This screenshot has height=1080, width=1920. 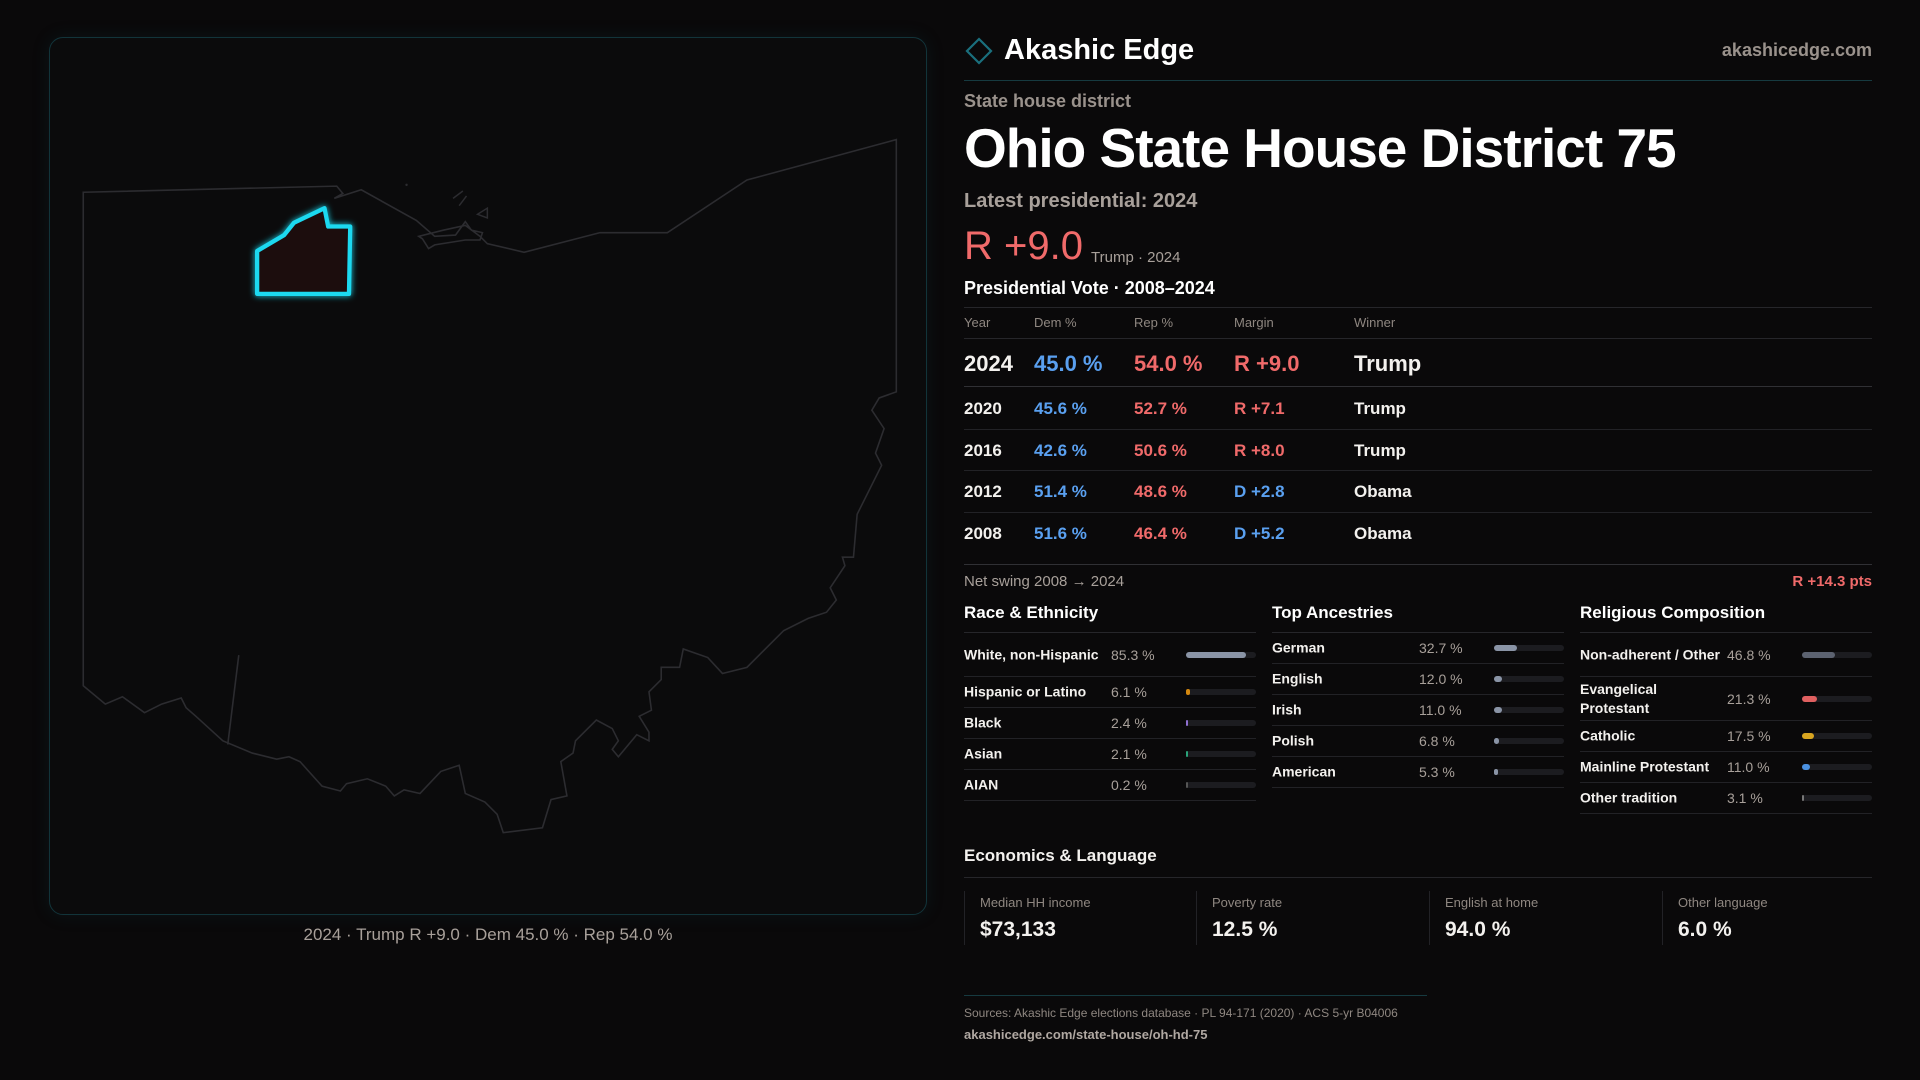 I want to click on item-label: Asian, so click(x=983, y=753).